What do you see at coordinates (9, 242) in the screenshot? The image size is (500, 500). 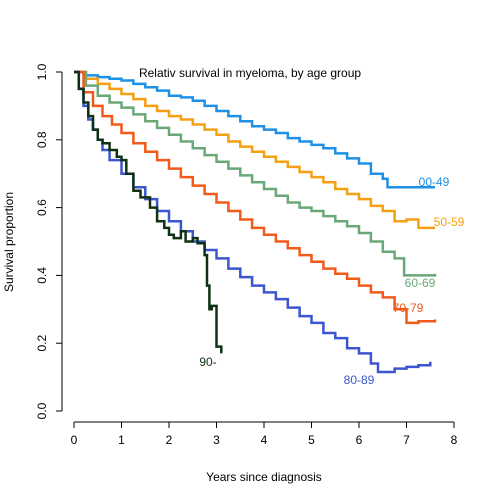 I see `y-axis-title: Survival proportion` at bounding box center [9, 242].